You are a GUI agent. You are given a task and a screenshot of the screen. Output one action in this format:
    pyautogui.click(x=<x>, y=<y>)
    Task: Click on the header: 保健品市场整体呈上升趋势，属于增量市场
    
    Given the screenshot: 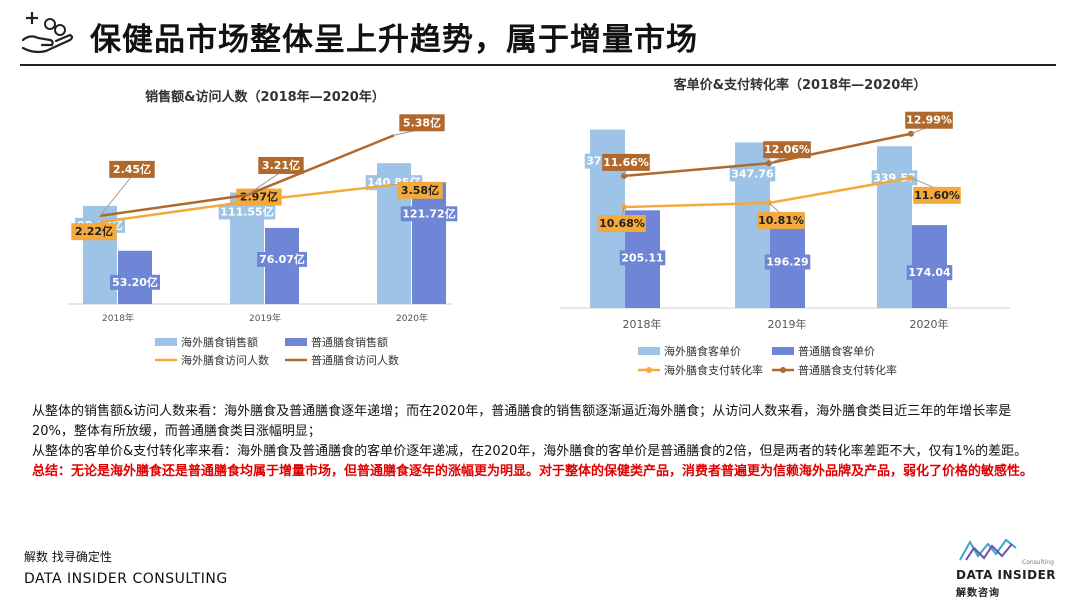 What is the action you would take?
    pyautogui.click(x=540, y=33)
    